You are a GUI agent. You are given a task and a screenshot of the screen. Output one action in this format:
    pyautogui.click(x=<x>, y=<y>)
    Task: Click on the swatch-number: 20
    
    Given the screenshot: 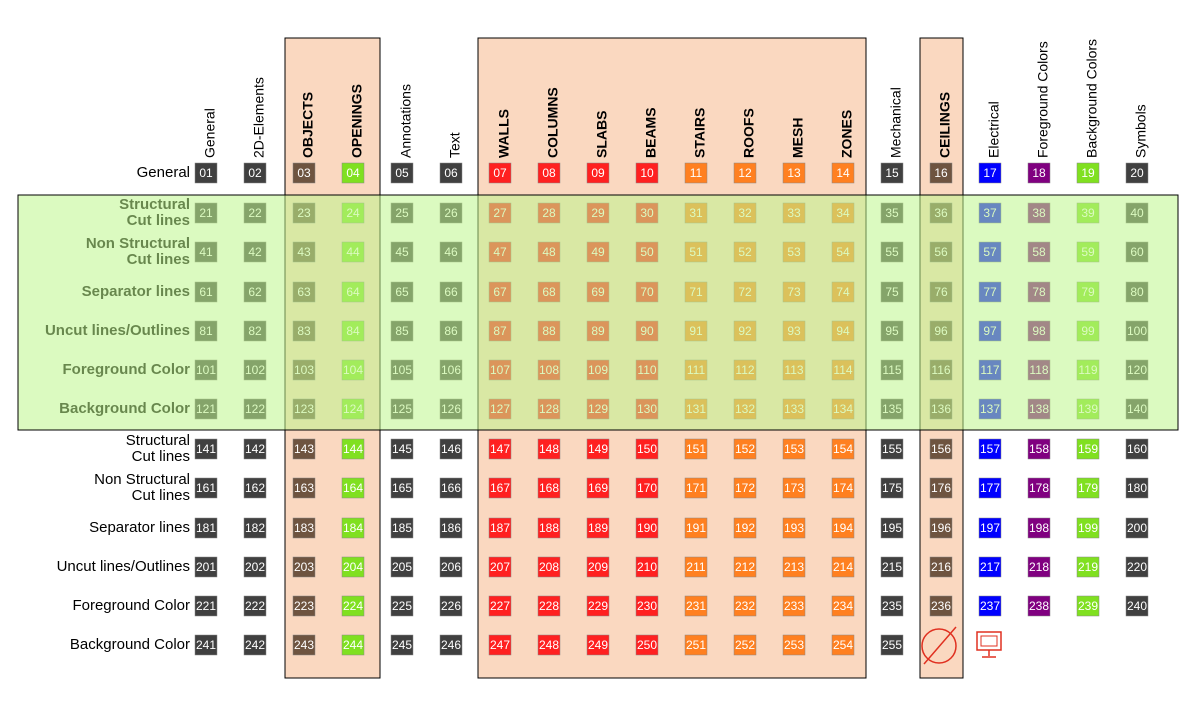 What is the action you would take?
    pyautogui.click(x=1137, y=173)
    